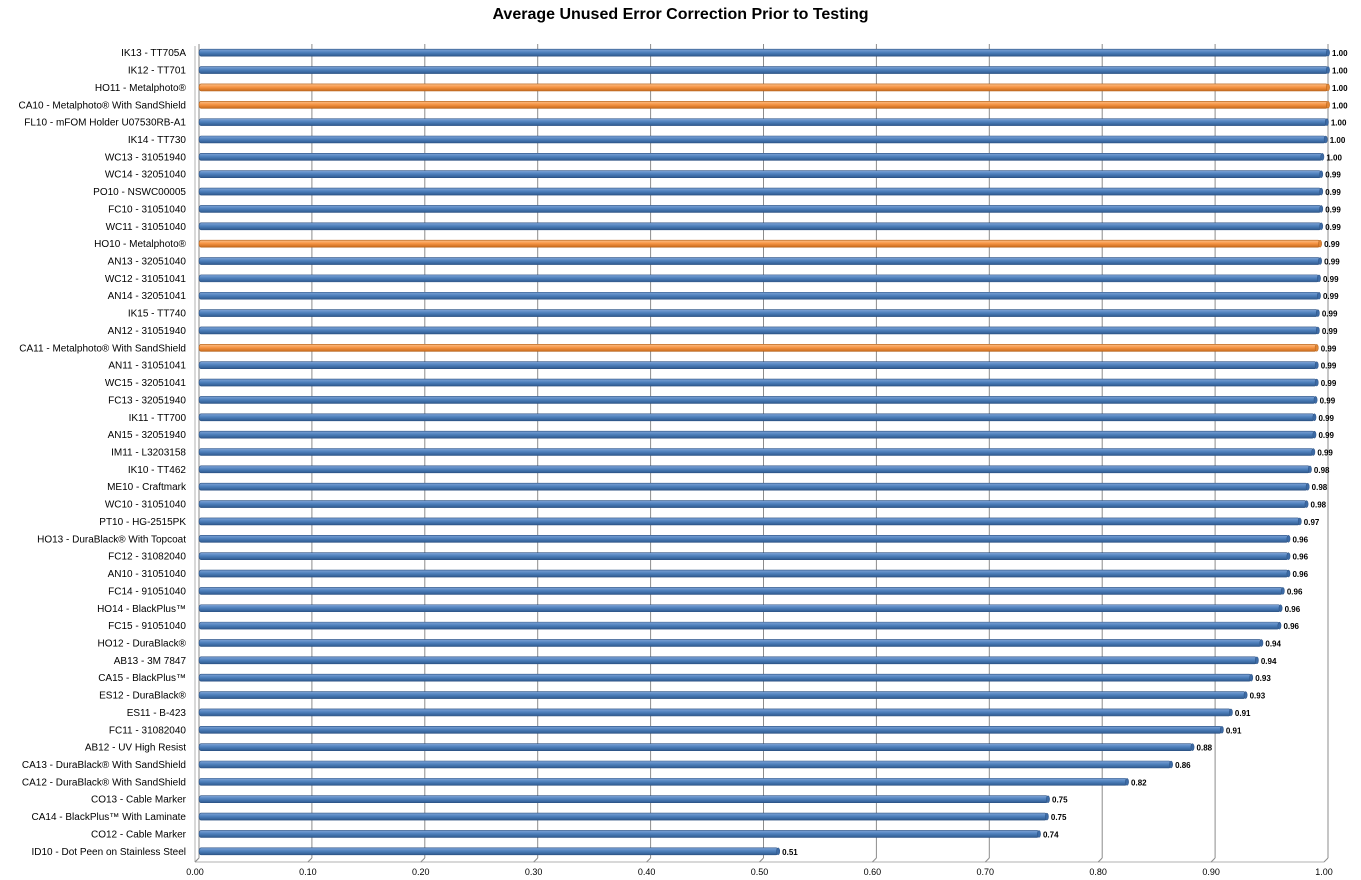 This screenshot has height=880, width=1361. Describe the element at coordinates (147, 435) in the screenshot. I see `category-label: AN15 - 32051940` at that location.